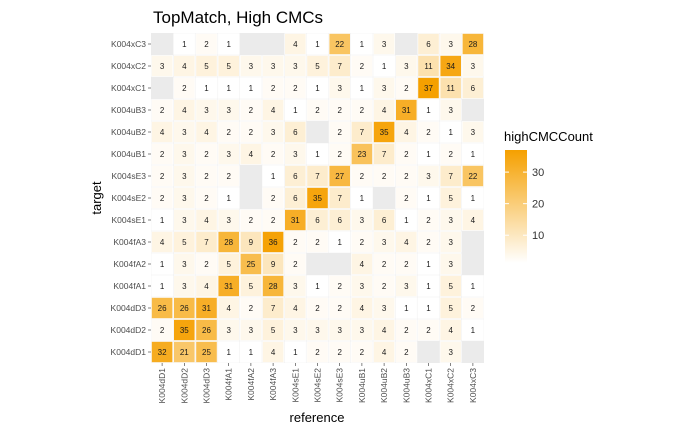 Image resolution: width=700 pixels, height=432 pixels. Describe the element at coordinates (295, 198) in the screenshot. I see `cell-value-label: 6` at that location.